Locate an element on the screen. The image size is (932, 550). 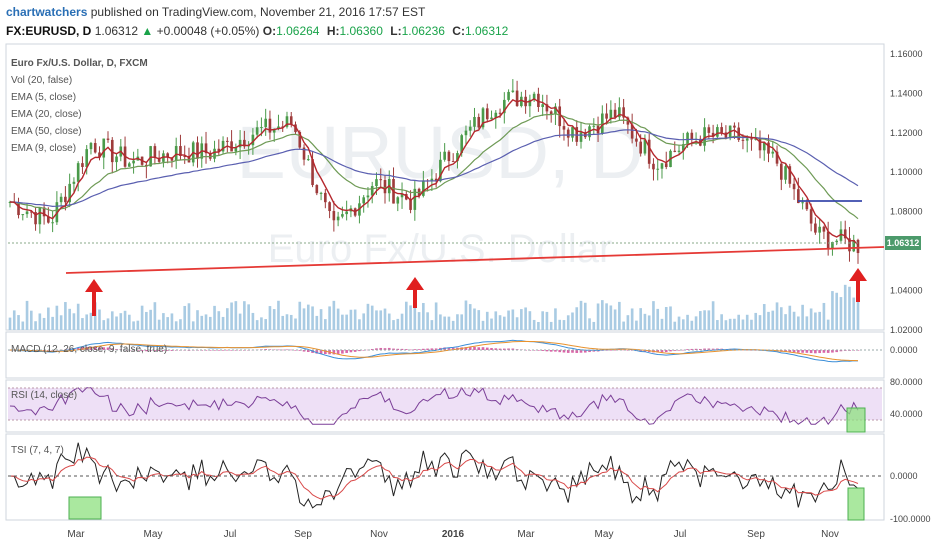
price-tick-label: 1.16000 is located at coordinates (906, 54).